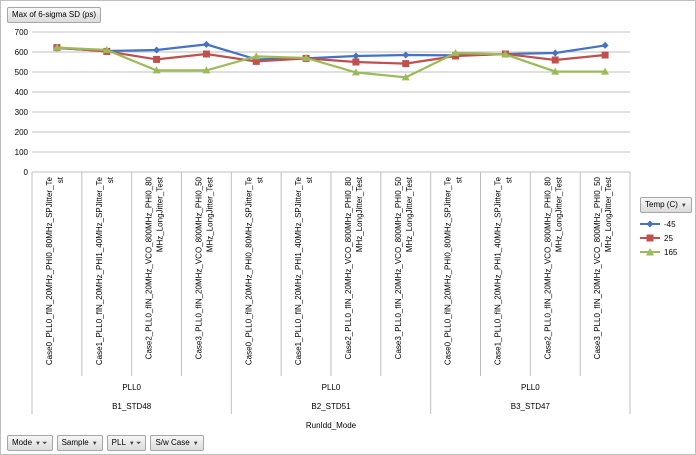  Describe the element at coordinates (118, 442) in the screenshot. I see `pll-filter-label: PLL` at that location.